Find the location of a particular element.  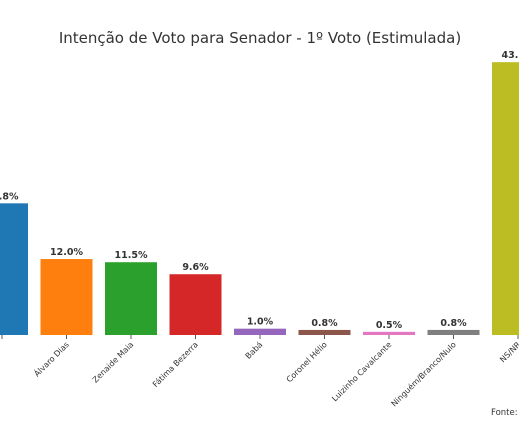

value-label: 43.1% is located at coordinates (510, 55).